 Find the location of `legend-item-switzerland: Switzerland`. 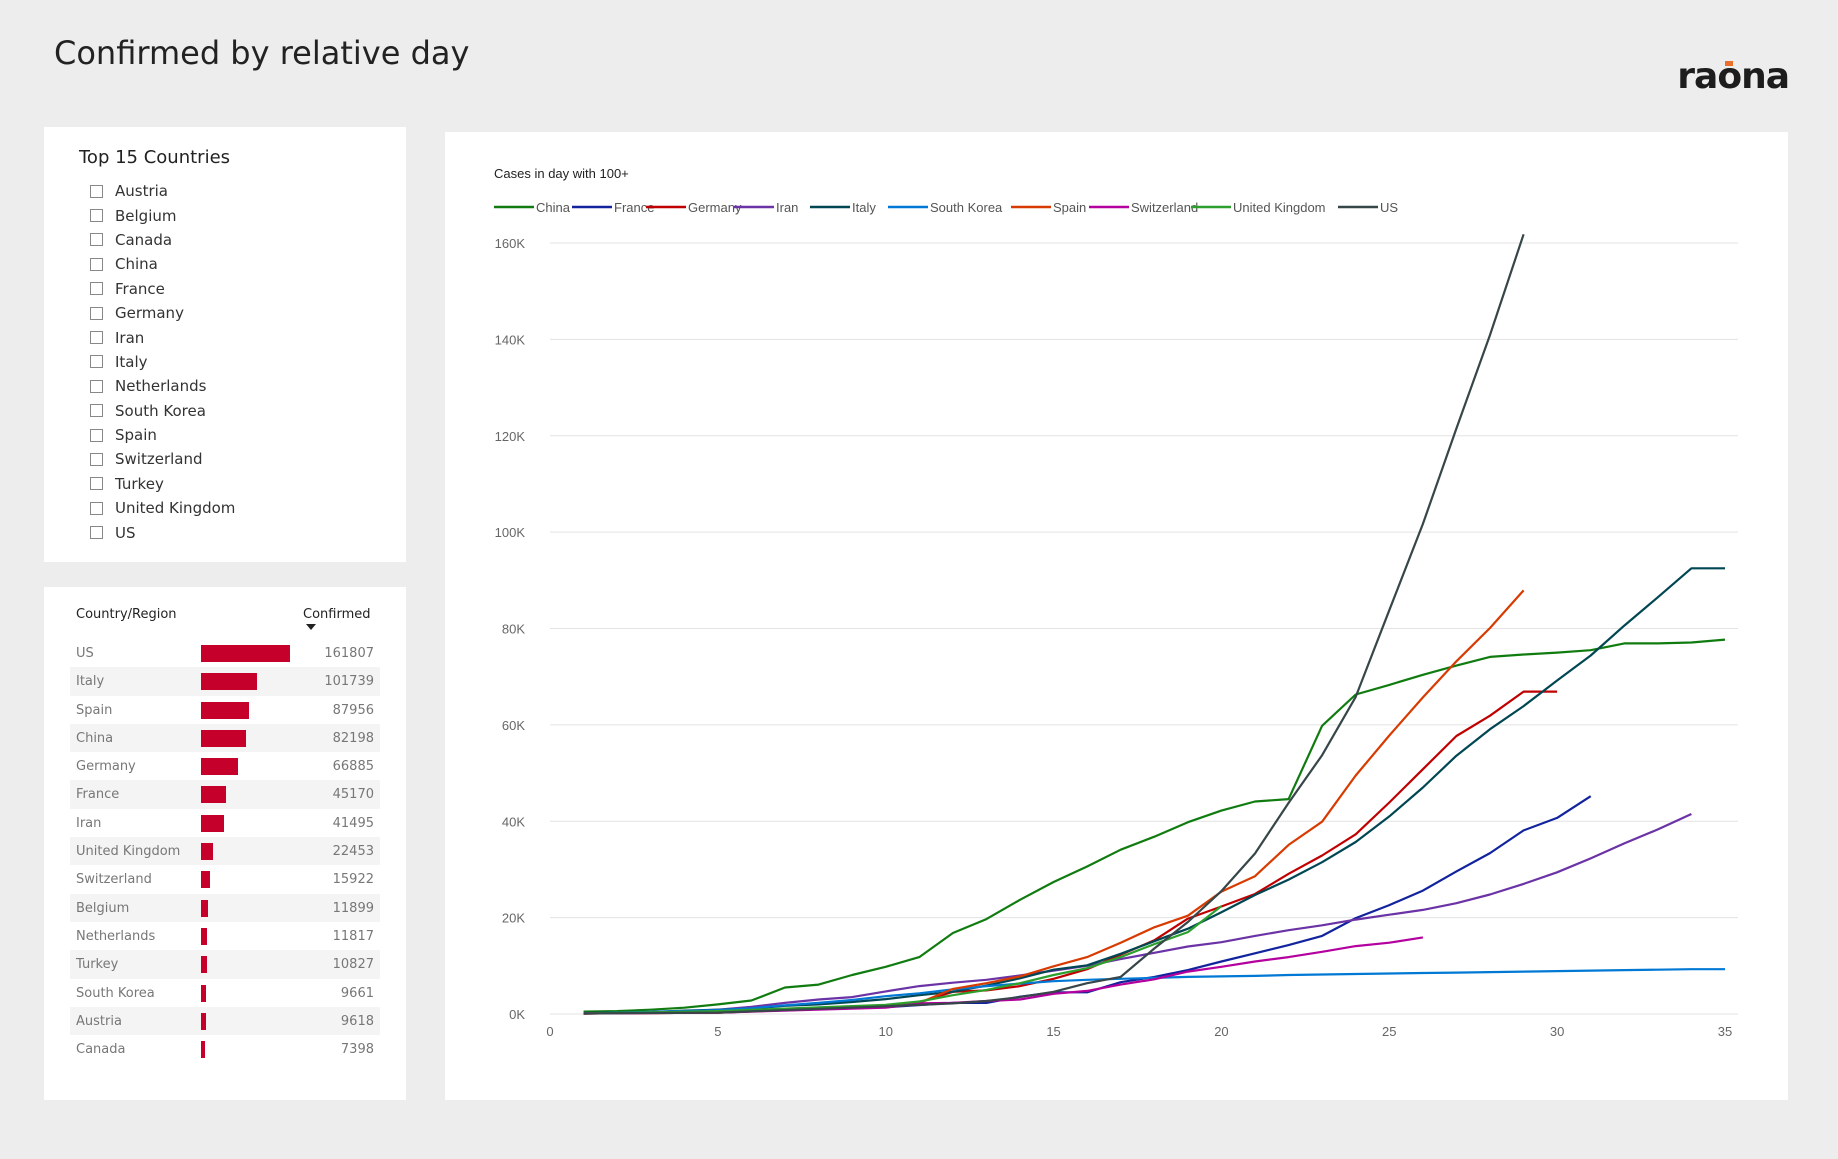

legend-item-switzerland: Switzerland is located at coordinates (1164, 207).